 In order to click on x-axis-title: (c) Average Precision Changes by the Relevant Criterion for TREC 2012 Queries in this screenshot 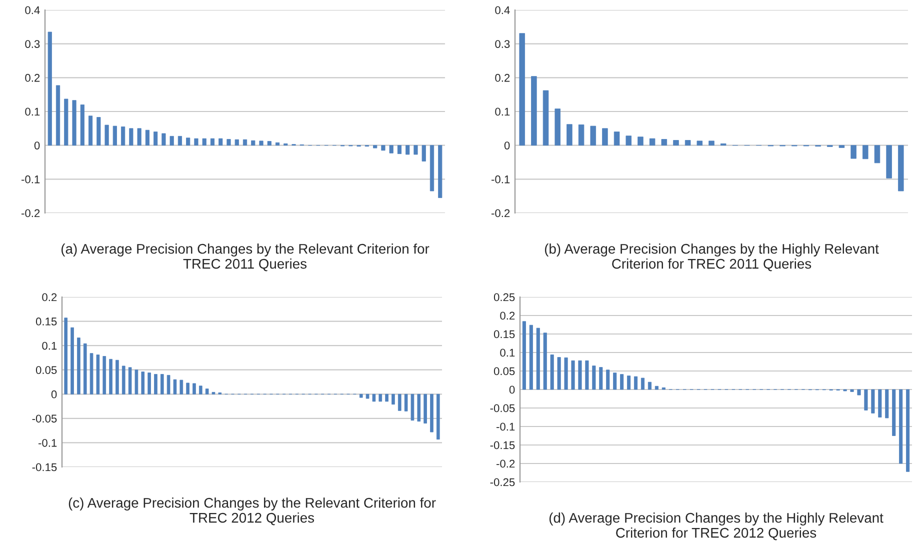, I will do `click(252, 512)`.